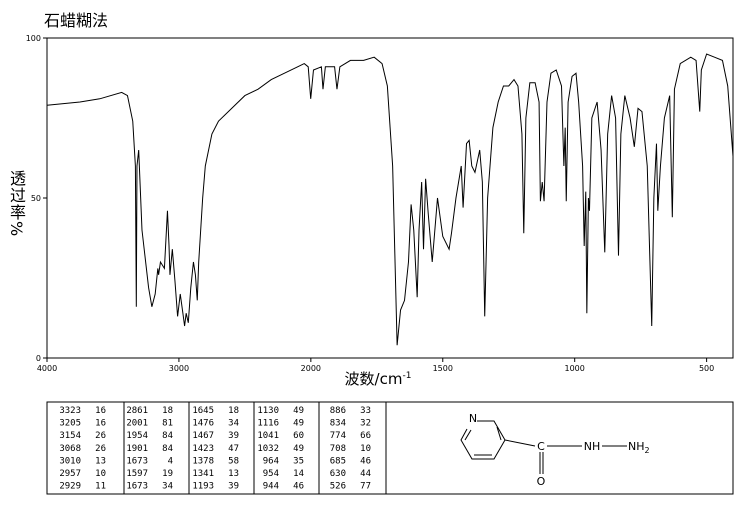  What do you see at coordinates (298, 474) in the screenshot?
I see `peak-intensity: 14` at bounding box center [298, 474].